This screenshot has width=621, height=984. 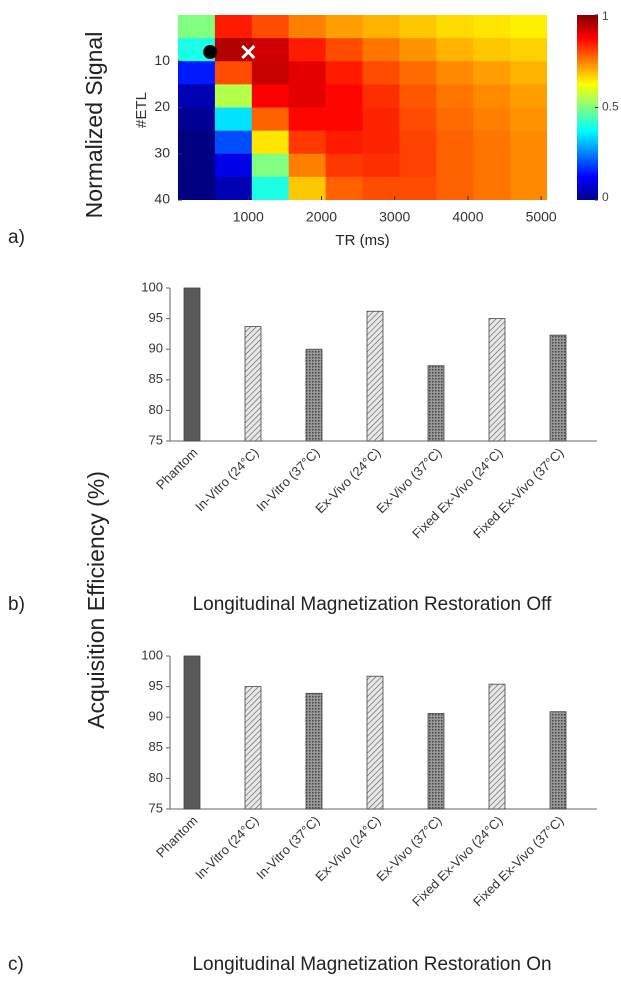 I want to click on x-tick-label: 5000, so click(x=541, y=217).